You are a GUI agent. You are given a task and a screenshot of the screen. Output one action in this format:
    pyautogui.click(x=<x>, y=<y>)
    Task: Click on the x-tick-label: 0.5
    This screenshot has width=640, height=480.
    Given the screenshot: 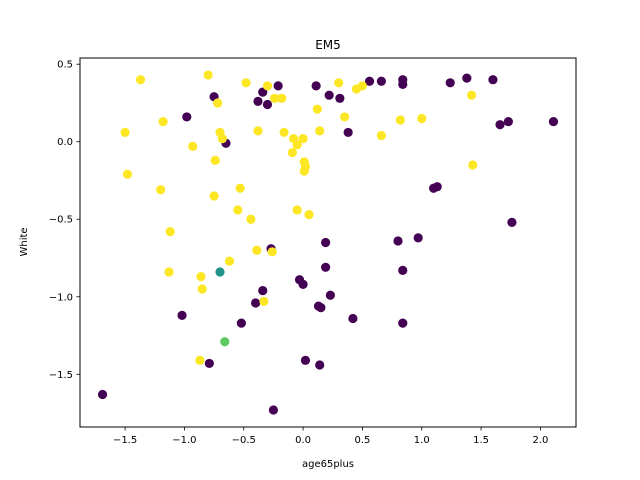 What is the action you would take?
    pyautogui.click(x=362, y=440)
    